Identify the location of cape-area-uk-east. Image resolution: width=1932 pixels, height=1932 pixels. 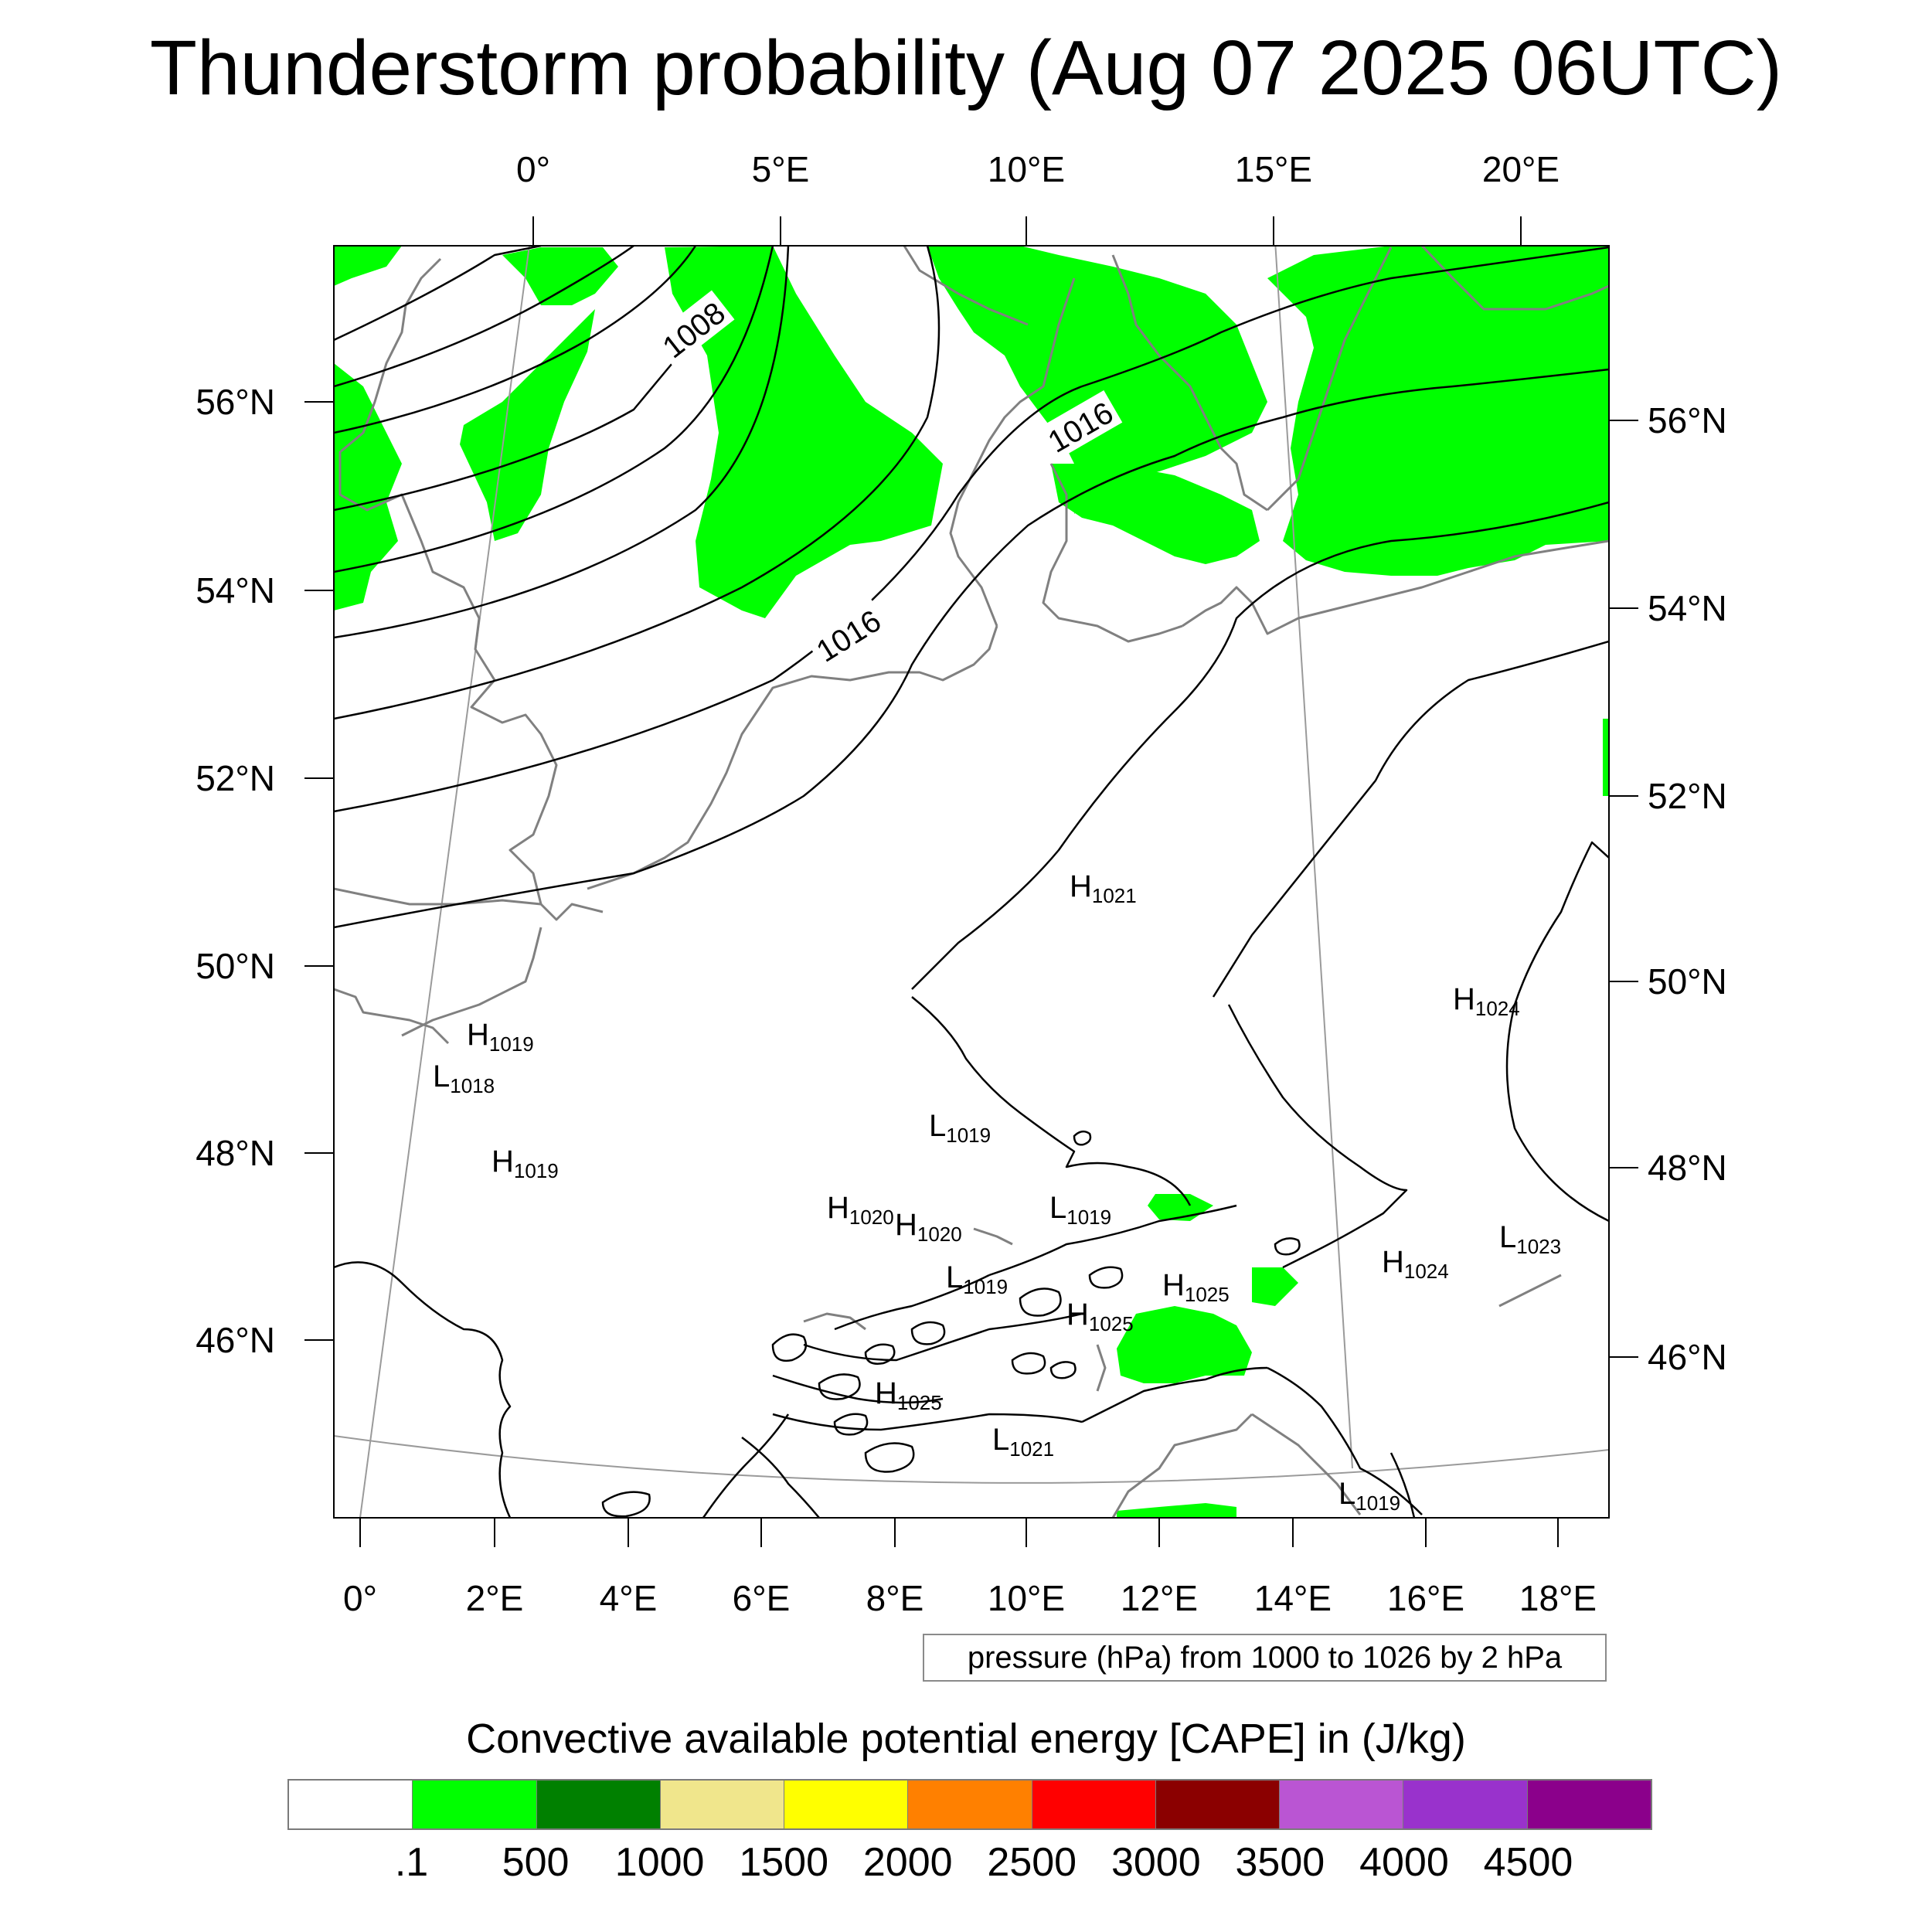
(368, 487).